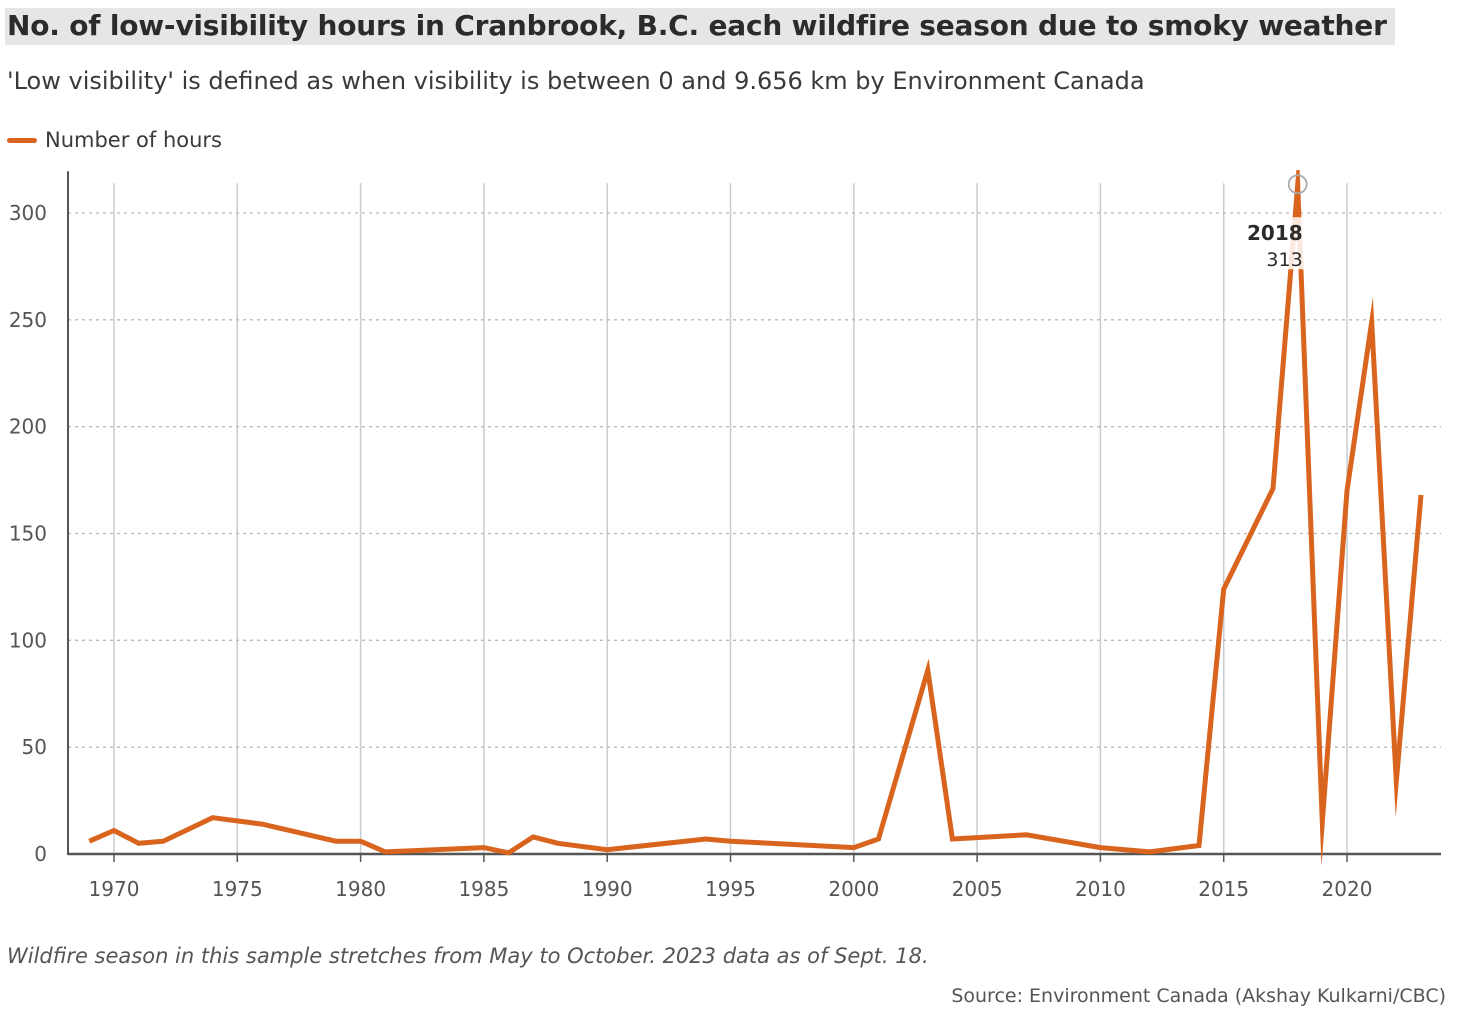  I want to click on y-tick-label-200: 200, so click(28, 427).